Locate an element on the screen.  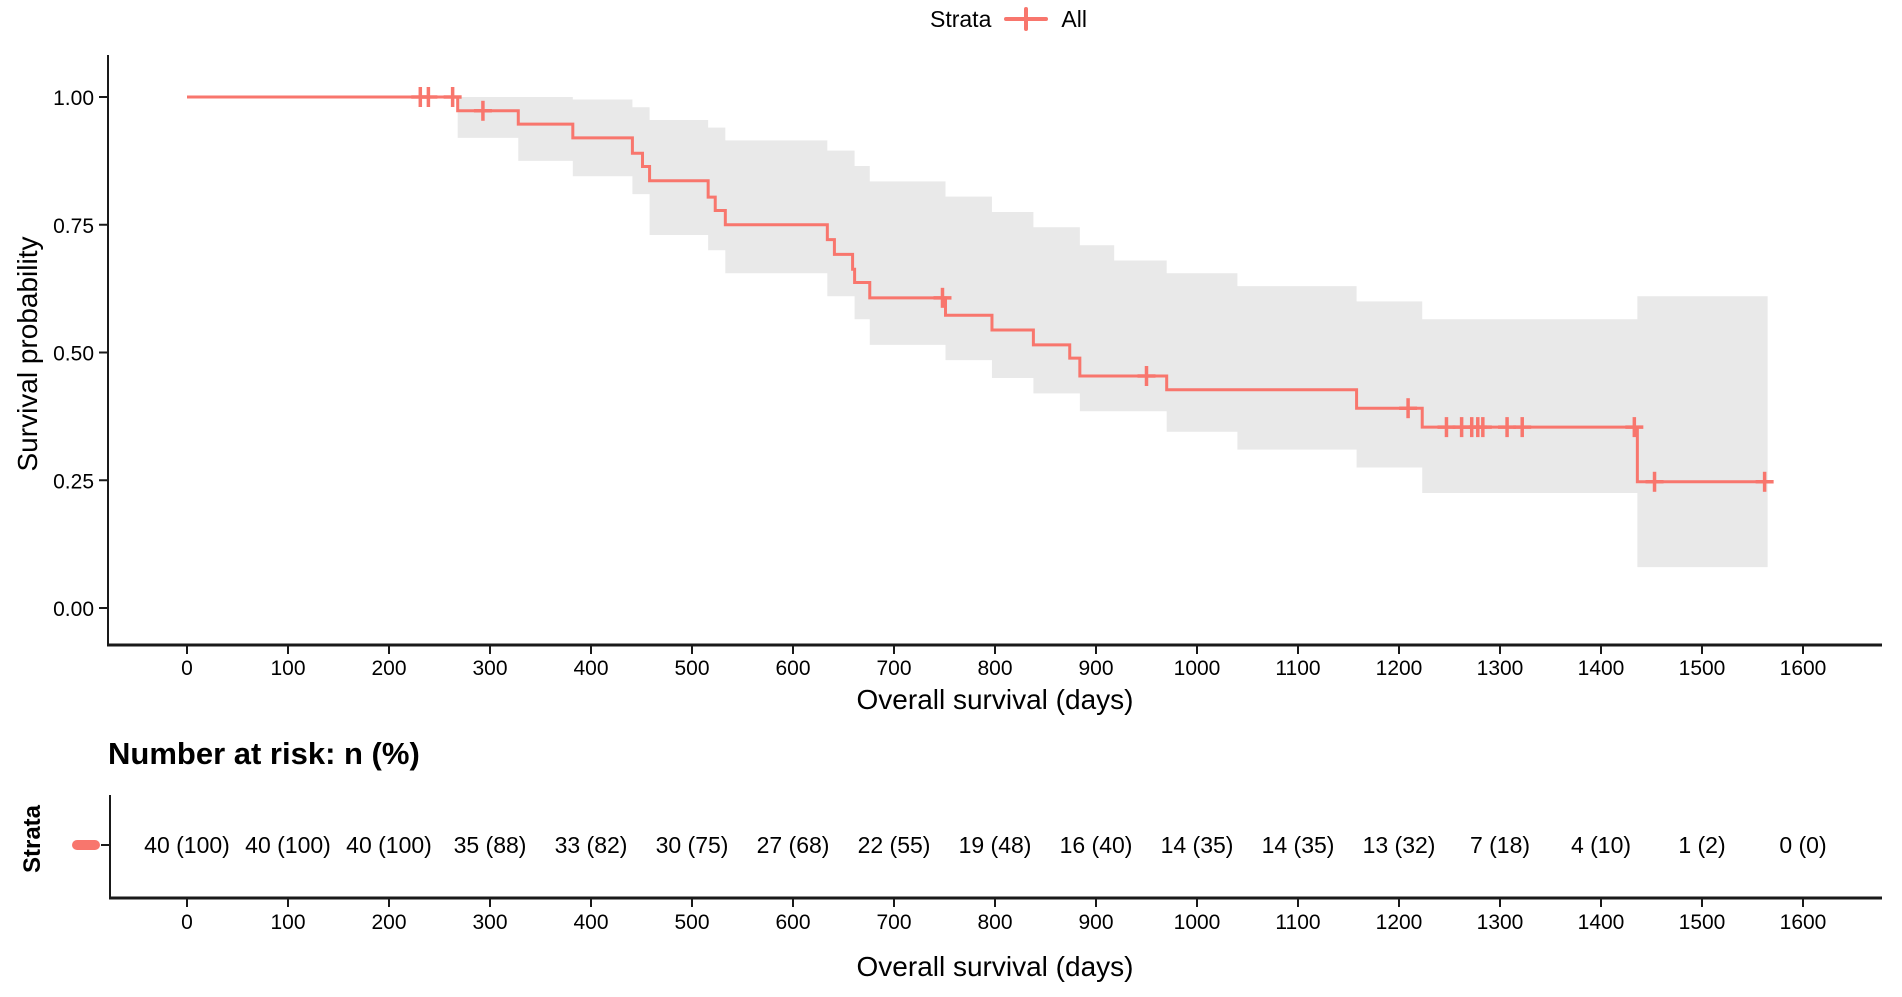
legend: Strata All is located at coordinates (1008, 19).